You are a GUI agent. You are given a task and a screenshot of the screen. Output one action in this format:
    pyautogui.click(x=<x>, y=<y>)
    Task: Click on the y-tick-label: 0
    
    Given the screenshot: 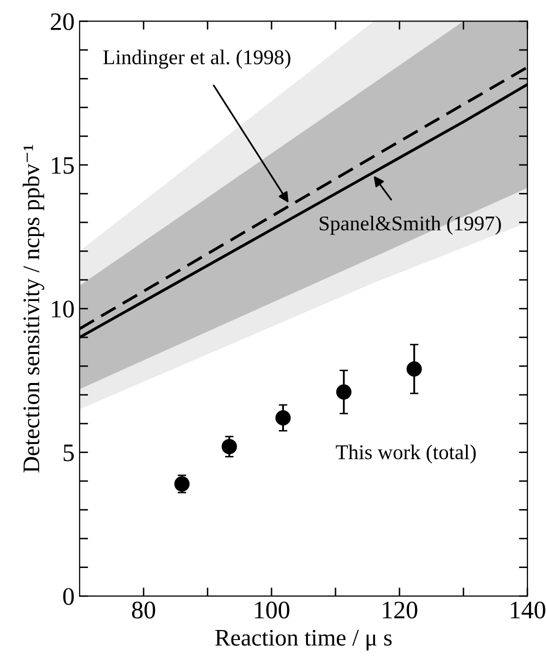 What is the action you would take?
    pyautogui.click(x=68, y=596)
    